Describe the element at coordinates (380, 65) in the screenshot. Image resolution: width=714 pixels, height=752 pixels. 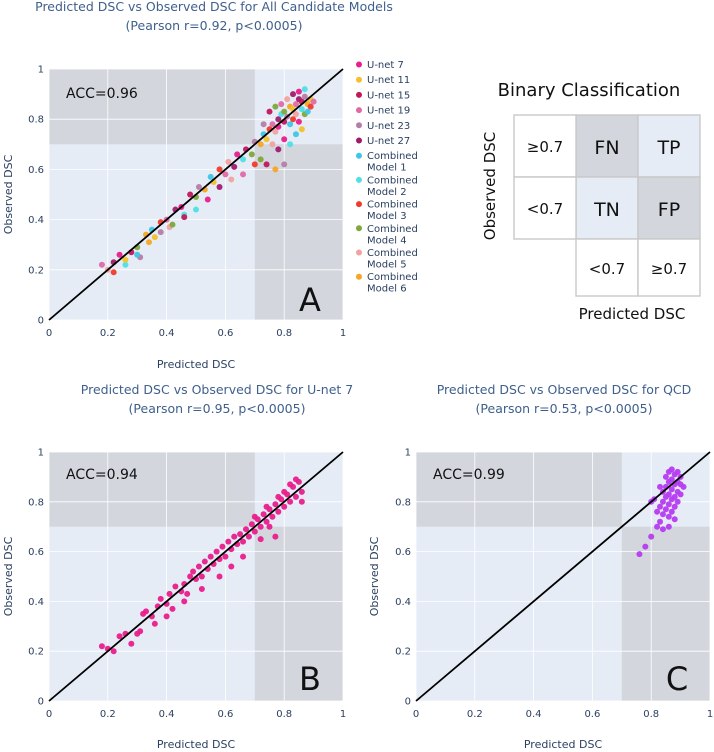
I see `legend-item: U-net 7` at that location.